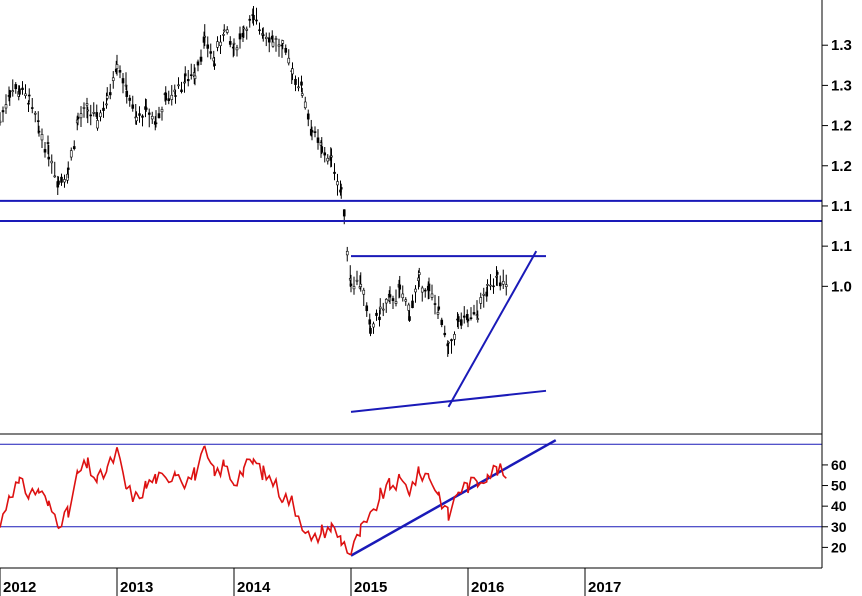  I want to click on oscillator-tick-label: 60, so click(839, 465).